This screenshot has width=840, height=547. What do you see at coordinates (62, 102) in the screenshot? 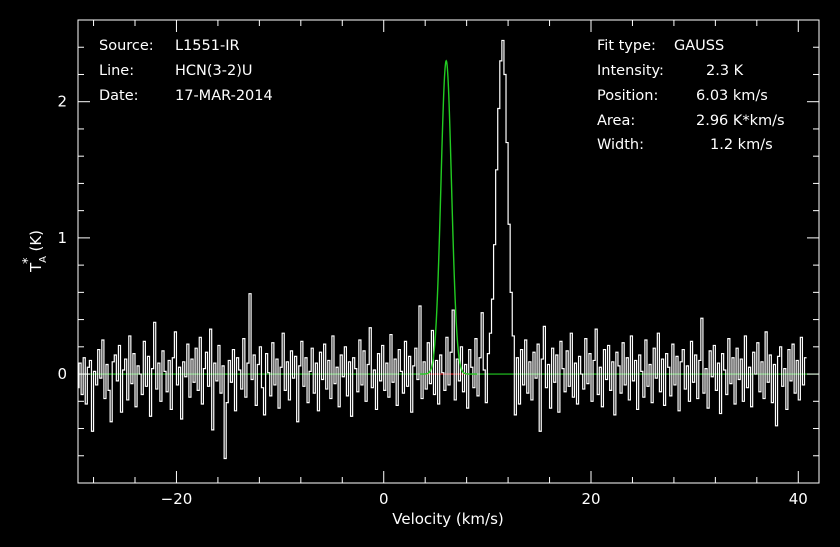
I see `y-tick-label: 2` at bounding box center [62, 102].